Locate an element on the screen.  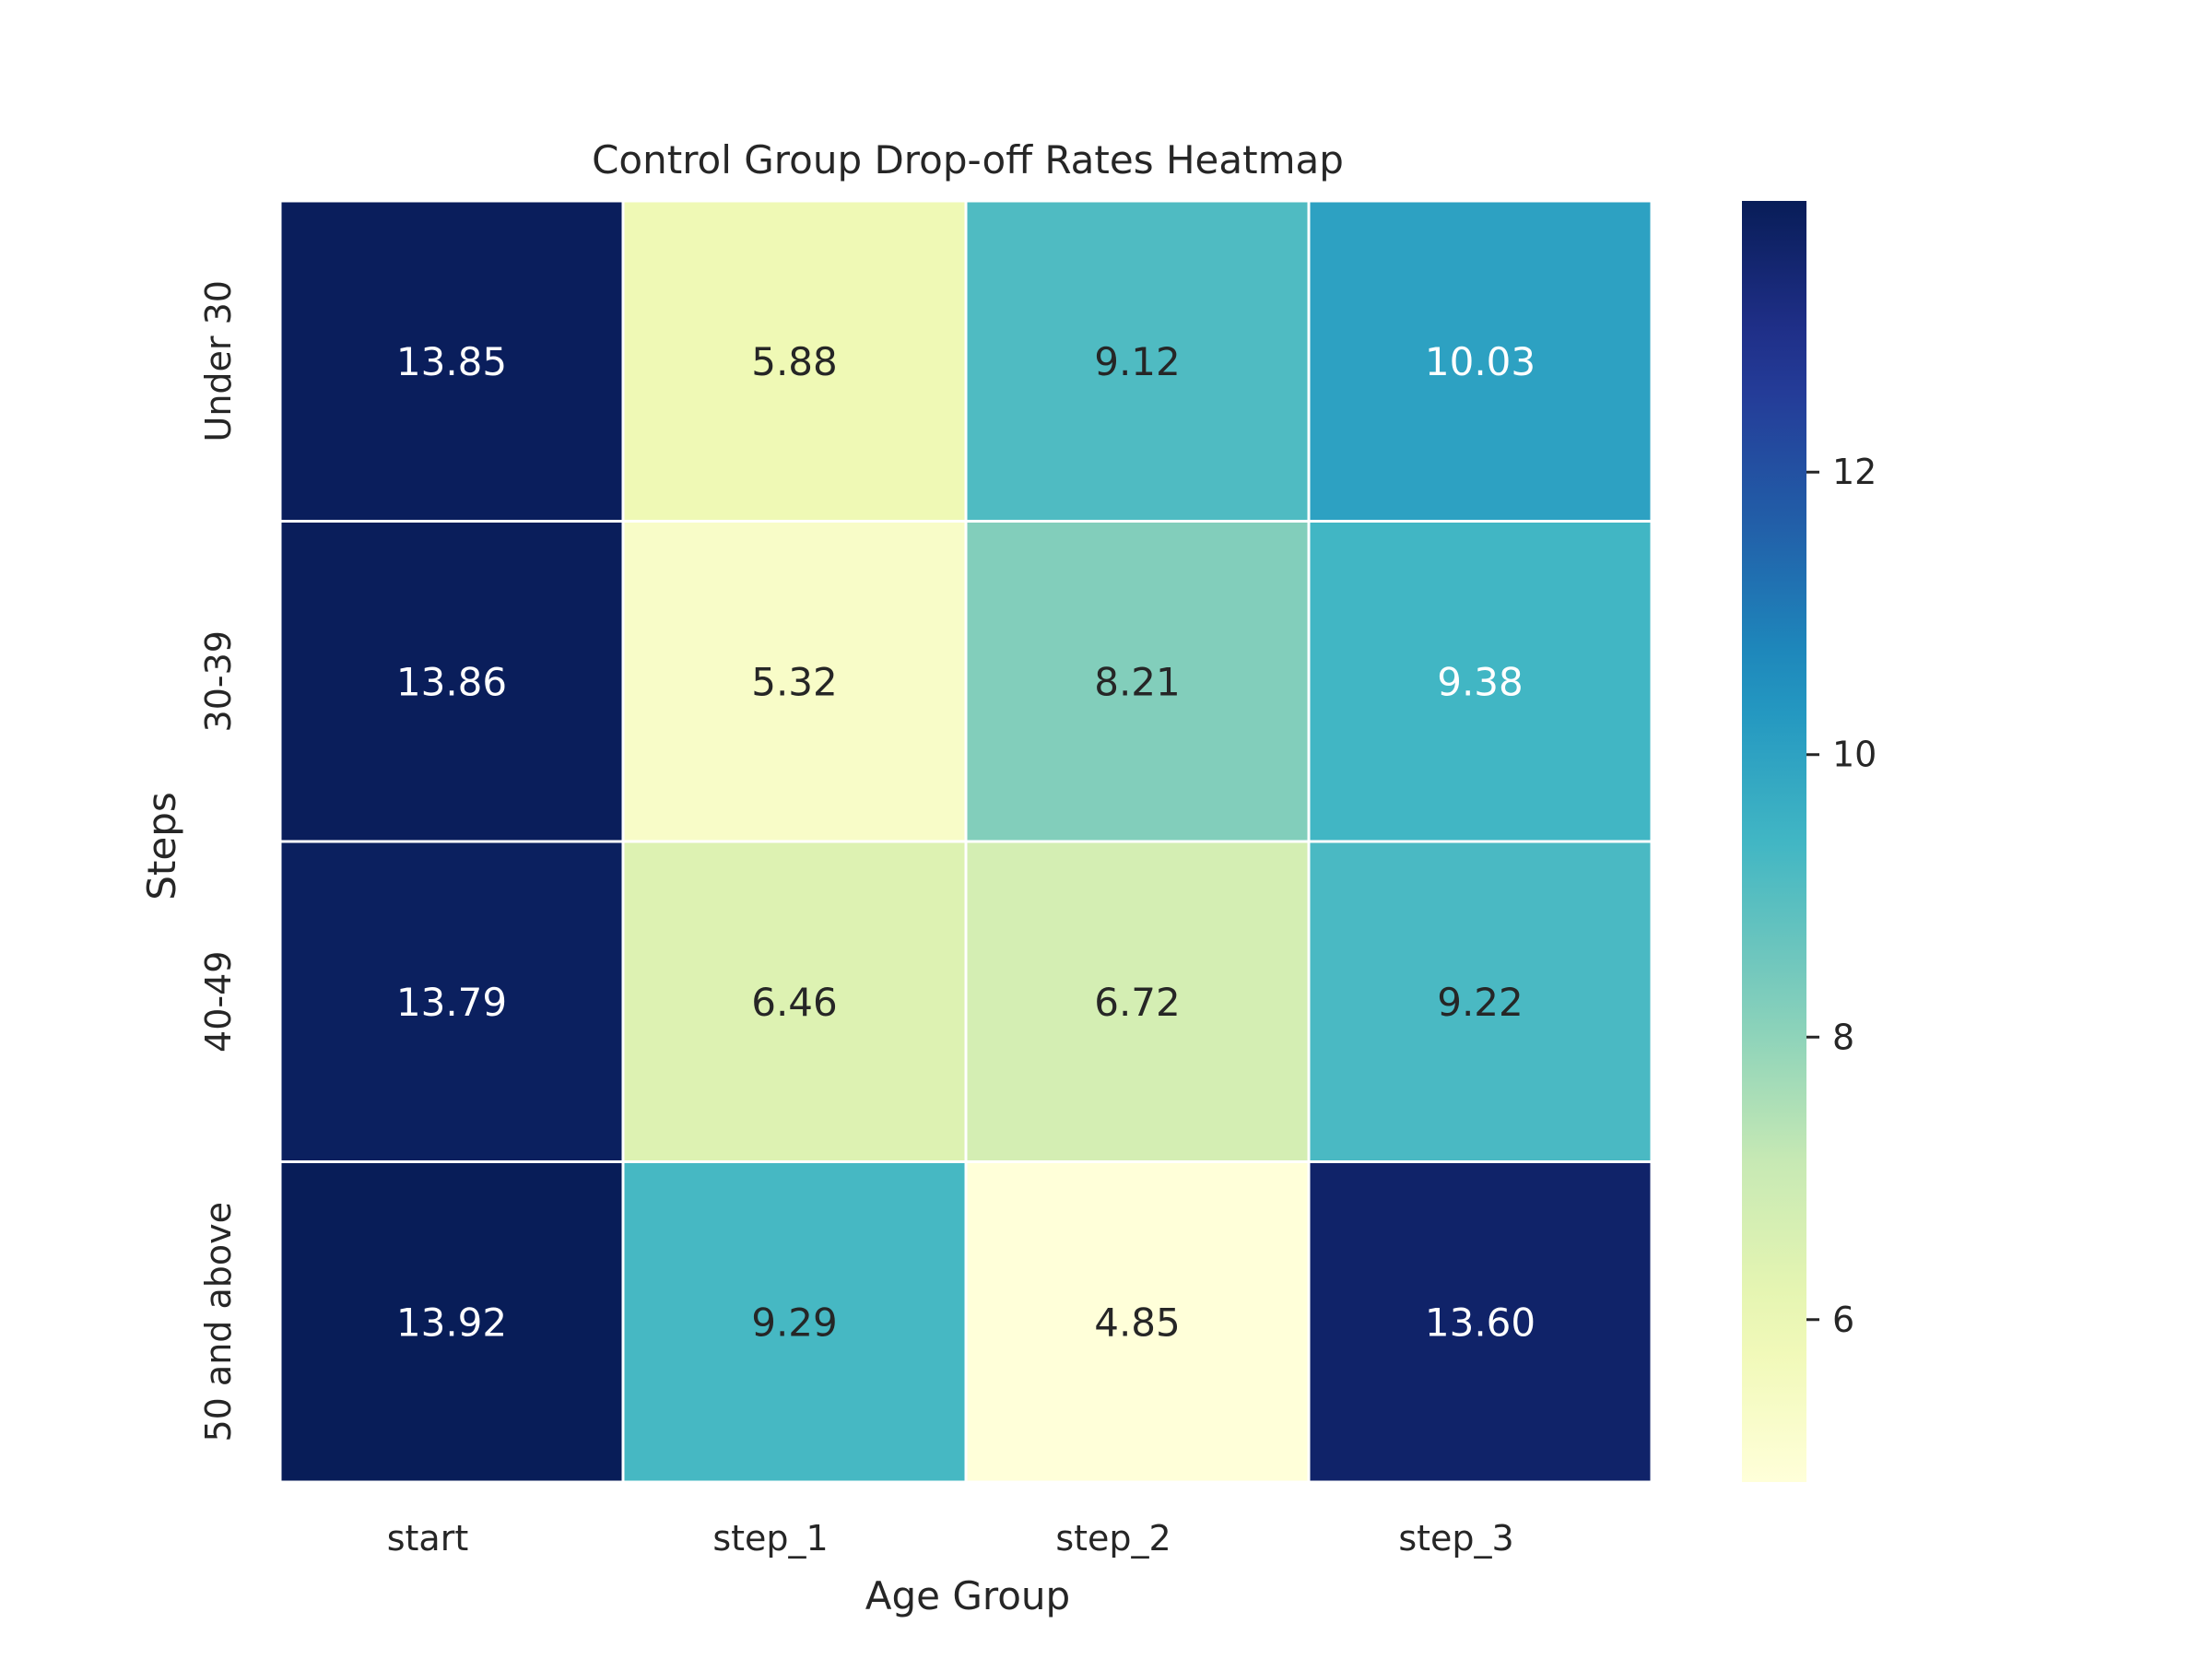
cell-value-label: 6.46 is located at coordinates (794, 1002).